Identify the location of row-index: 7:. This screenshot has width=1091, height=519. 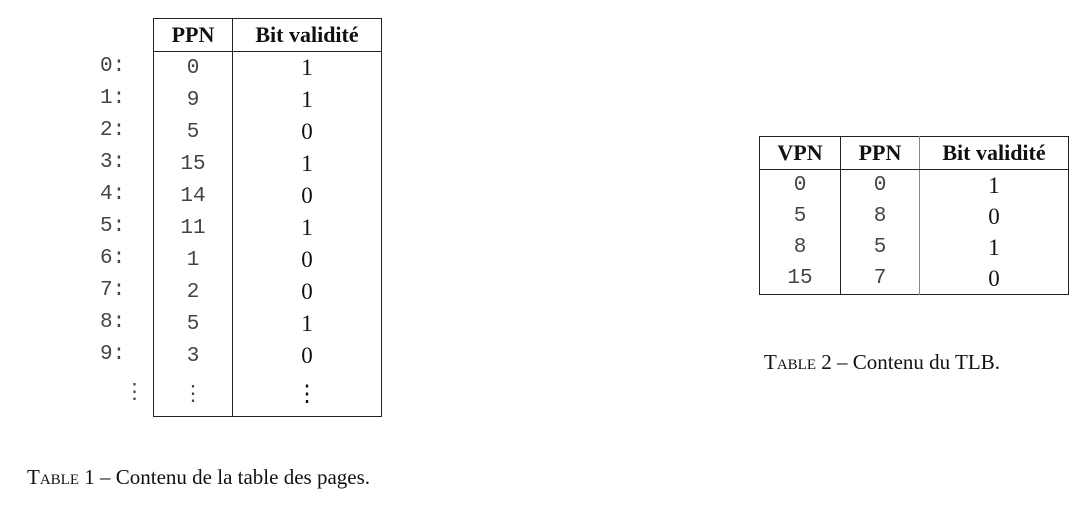
(113, 290).